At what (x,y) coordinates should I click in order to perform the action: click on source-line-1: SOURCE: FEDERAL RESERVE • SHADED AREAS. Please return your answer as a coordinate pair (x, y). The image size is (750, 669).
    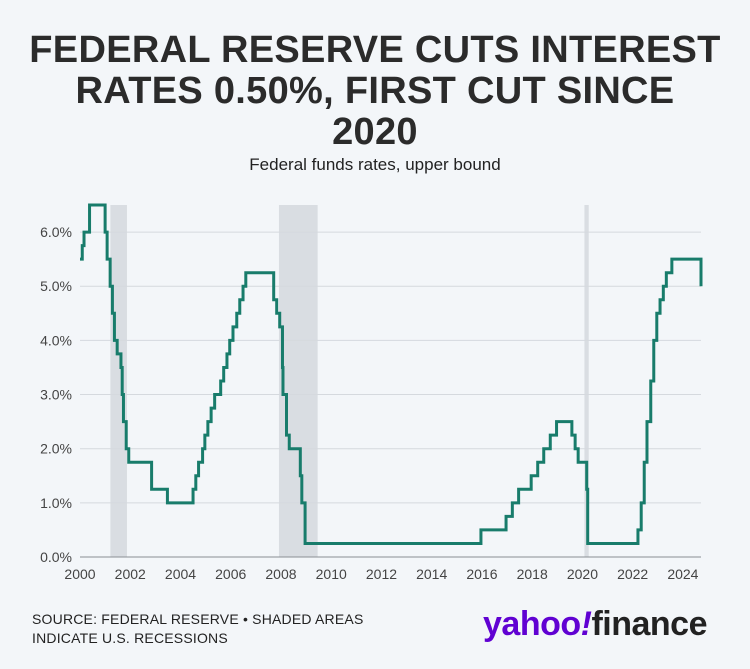
    Looking at the image, I should click on (198, 619).